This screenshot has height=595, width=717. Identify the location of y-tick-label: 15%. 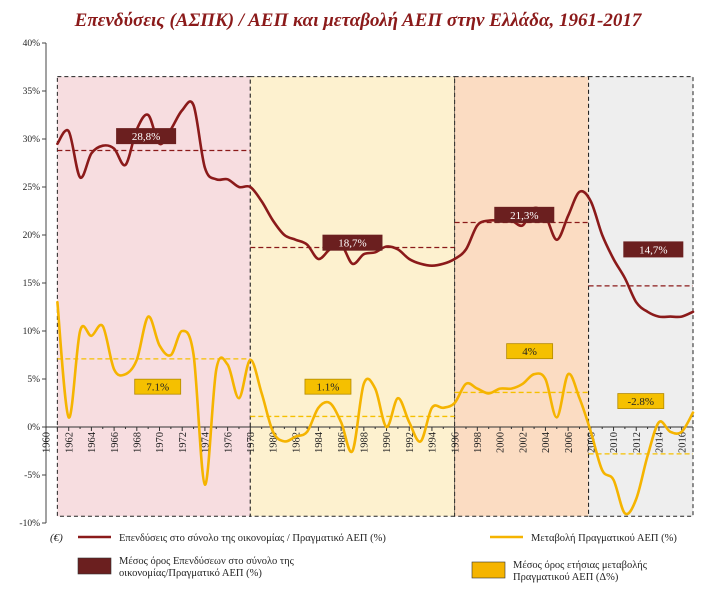
(32, 284).